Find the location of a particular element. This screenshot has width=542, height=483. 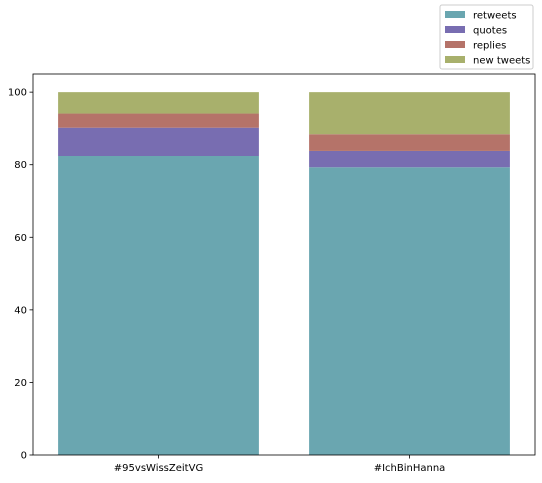

y-tick-label: 60 is located at coordinates (20, 238).